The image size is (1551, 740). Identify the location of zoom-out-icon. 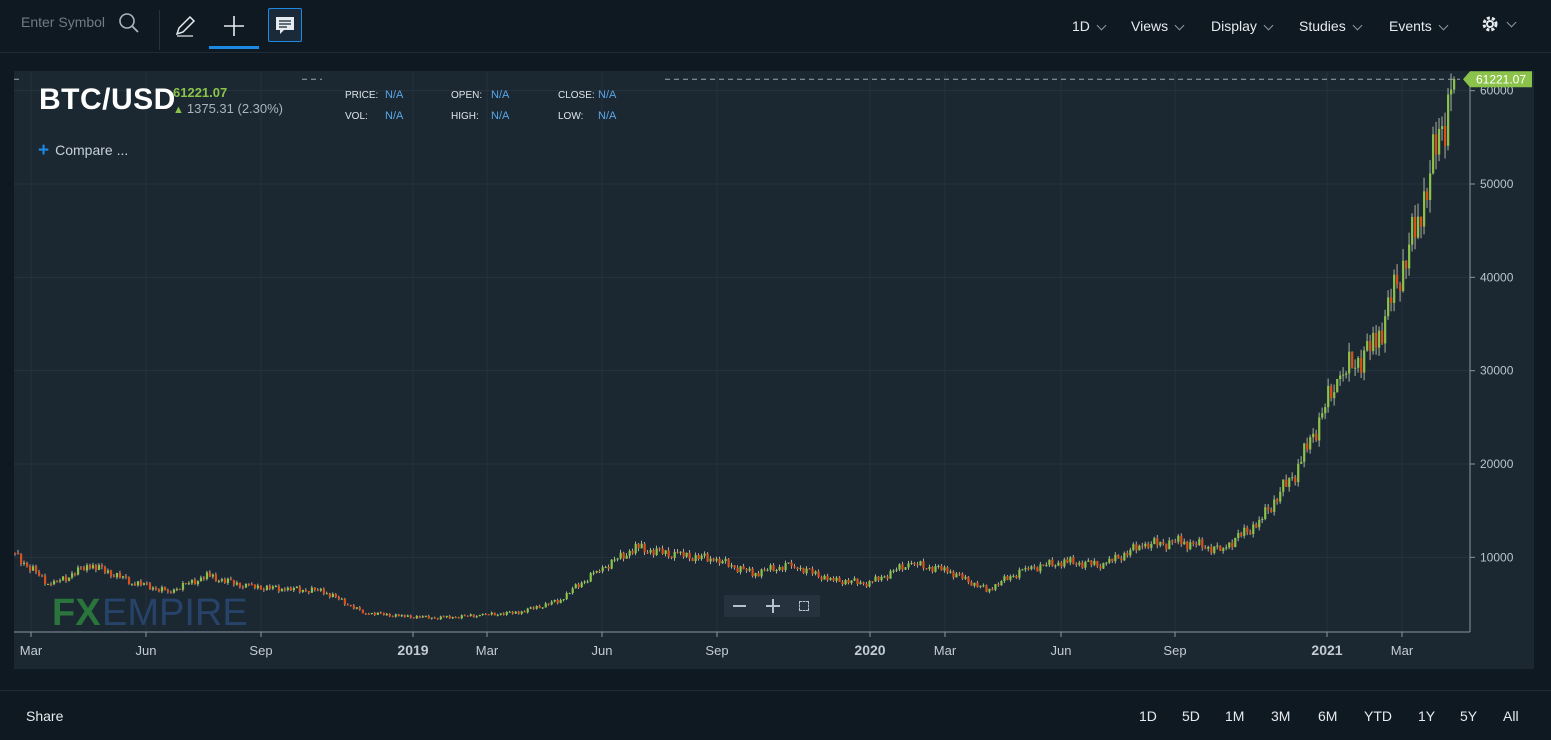
(739, 606).